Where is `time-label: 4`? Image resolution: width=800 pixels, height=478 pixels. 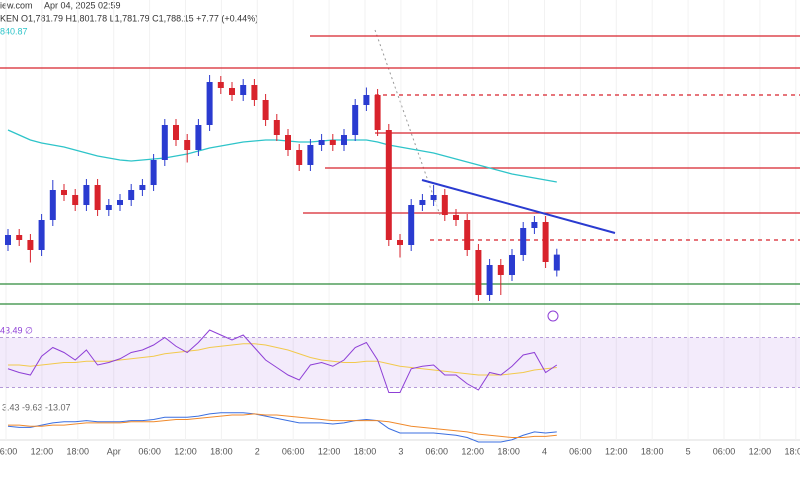
time-label: 4 is located at coordinates (544, 451).